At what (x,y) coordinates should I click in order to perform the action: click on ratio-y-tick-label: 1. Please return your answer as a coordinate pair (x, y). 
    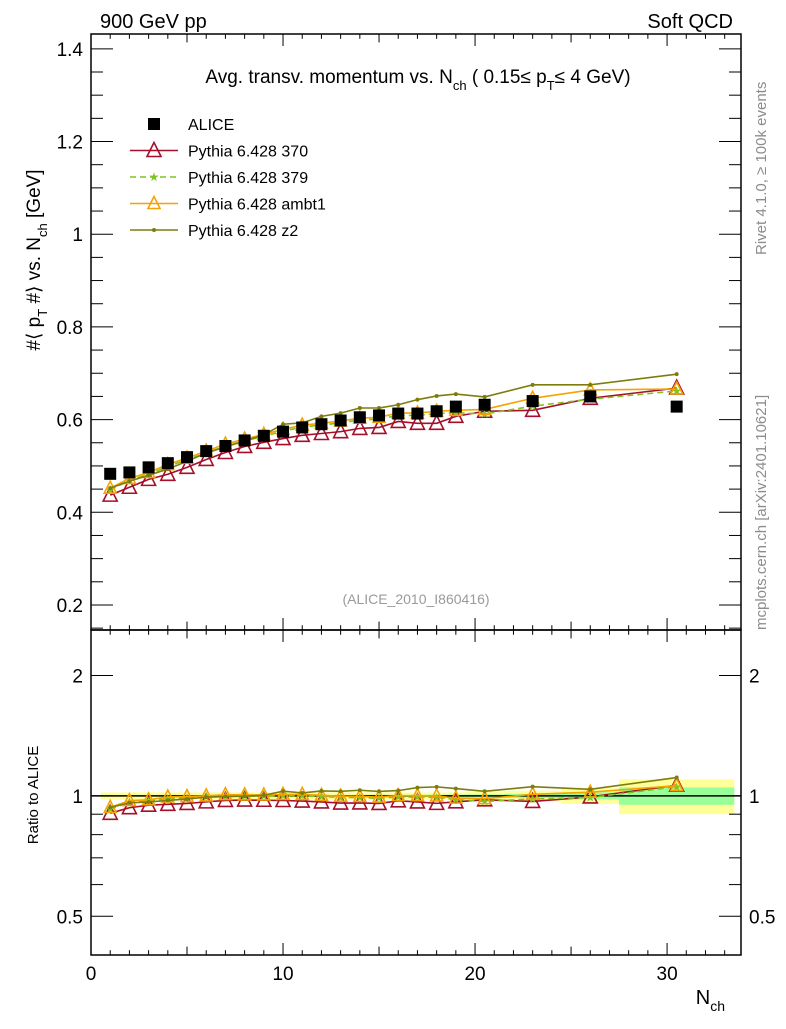
    Looking at the image, I should click on (77, 797).